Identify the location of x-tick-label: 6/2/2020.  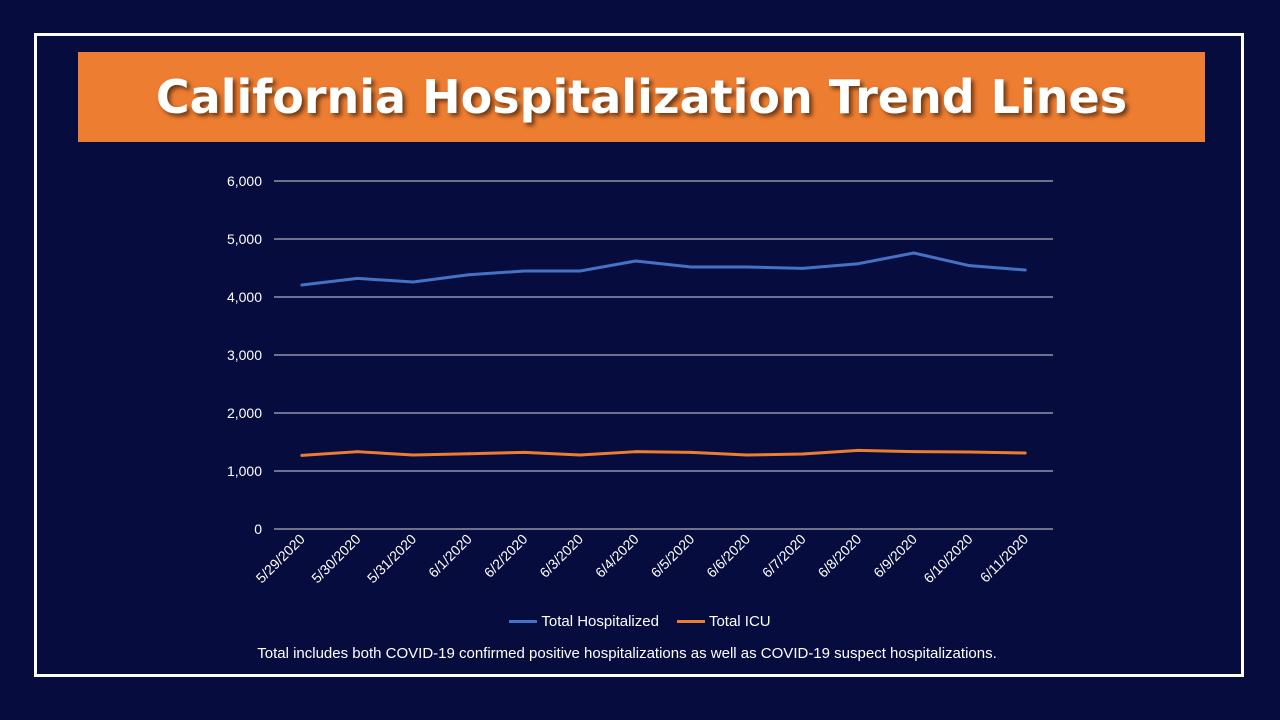
(506, 556).